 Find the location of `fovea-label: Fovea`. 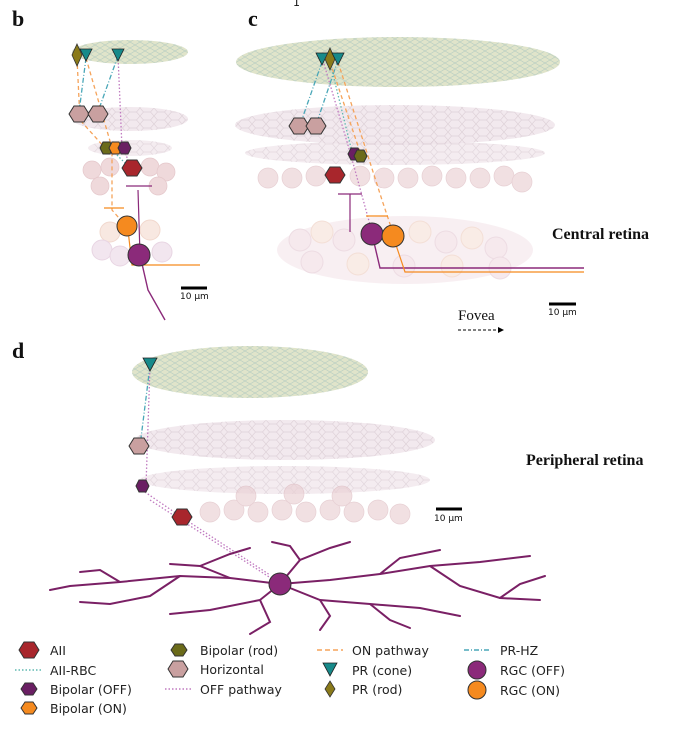

fovea-label: Fovea is located at coordinates (476, 316).